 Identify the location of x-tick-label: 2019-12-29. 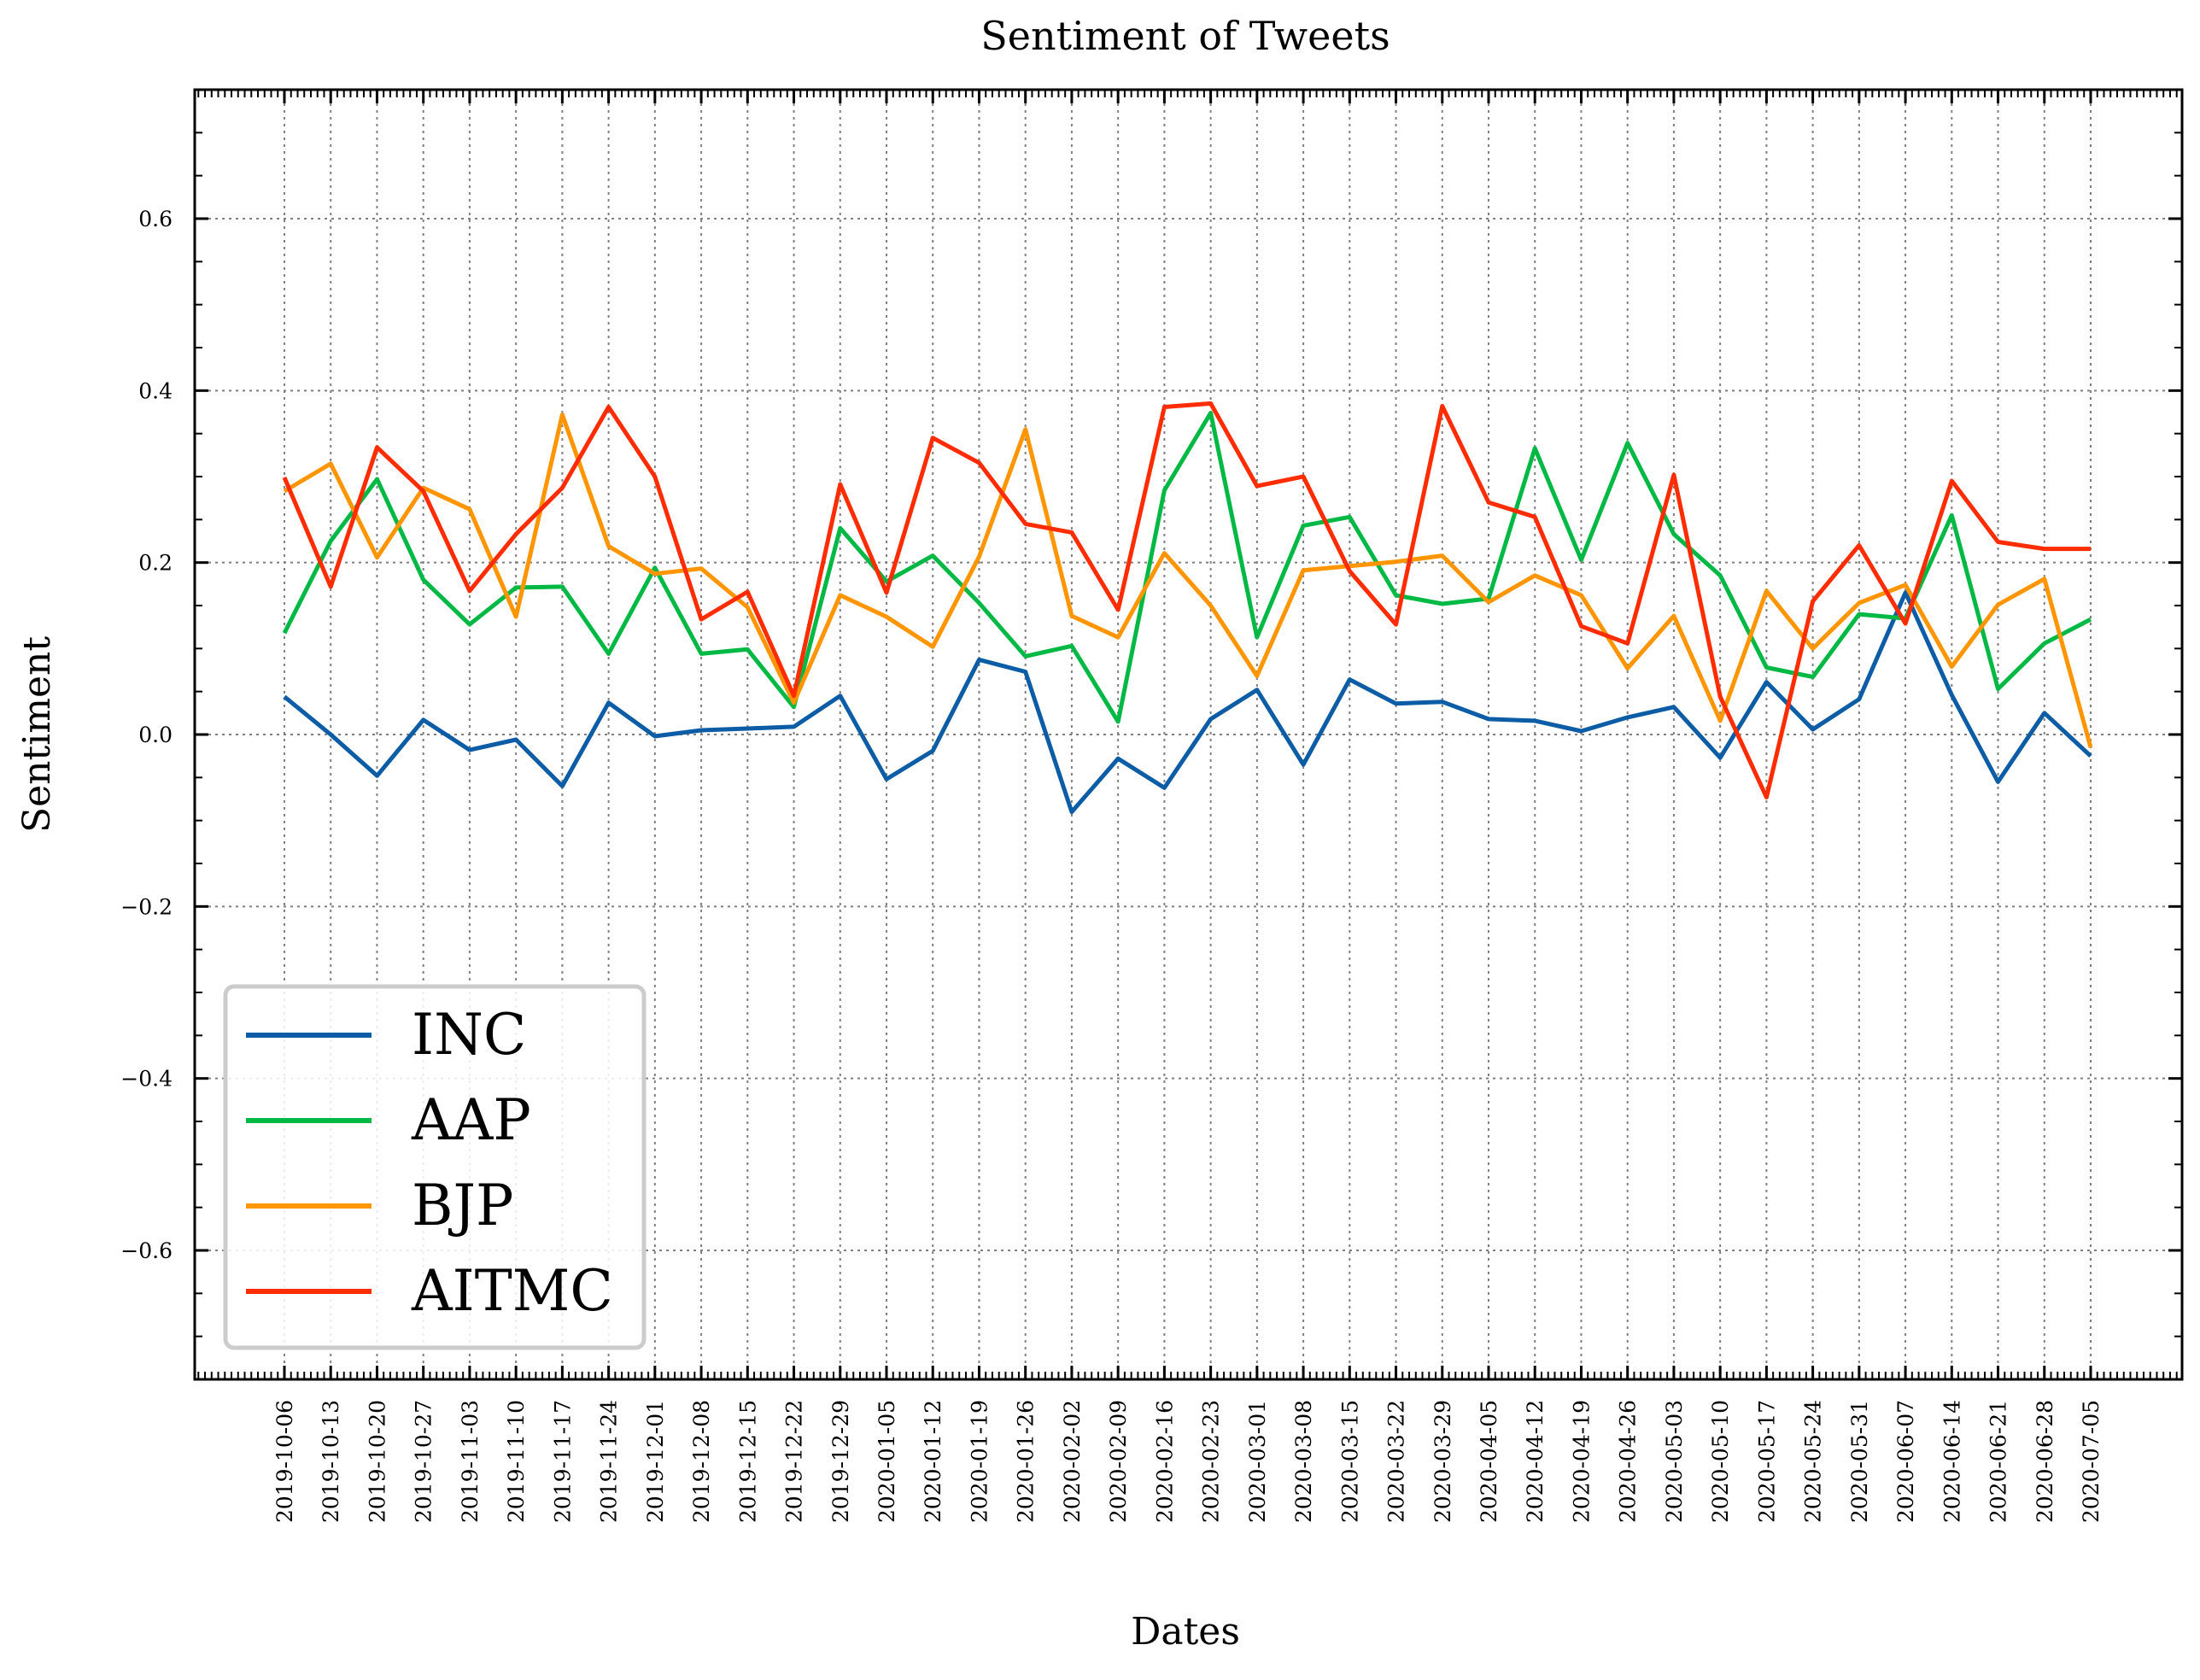
(840, 1461).